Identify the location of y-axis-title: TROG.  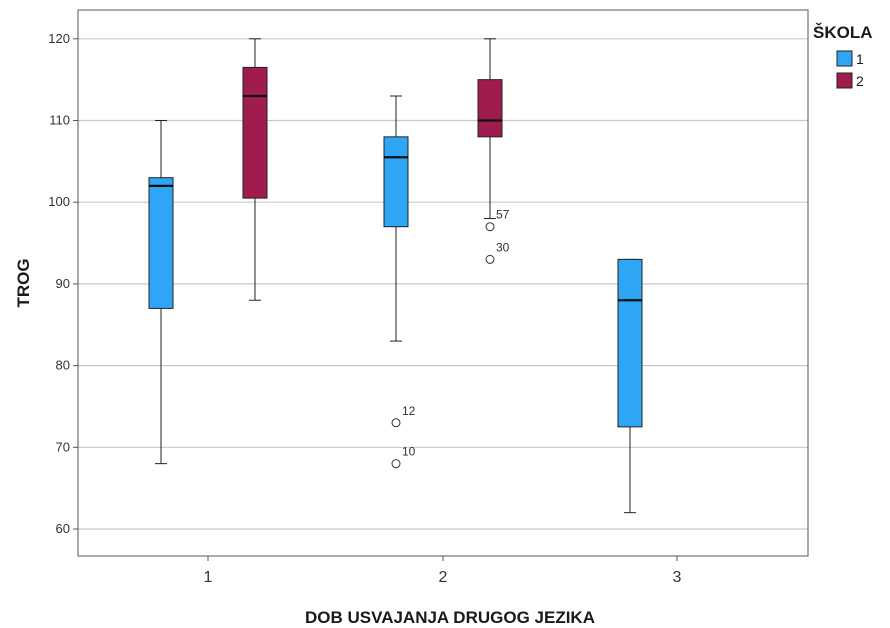
(23, 282).